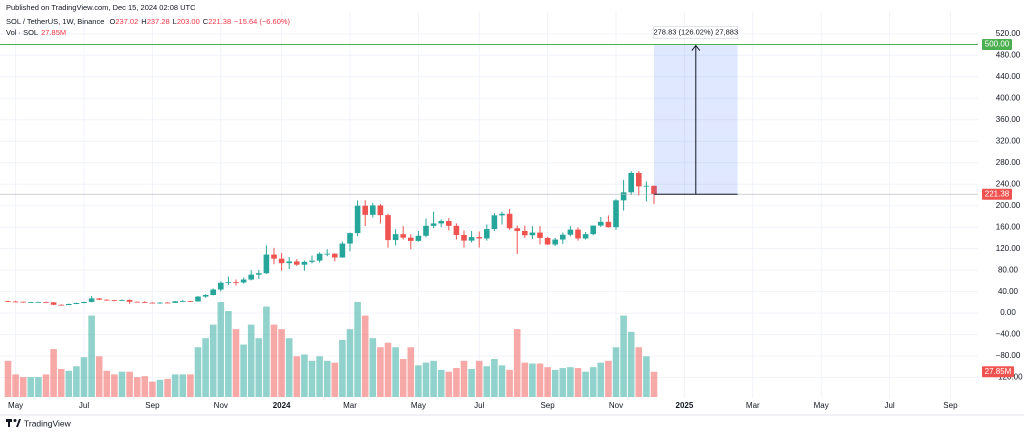  I want to click on price-axis-bg, so click(1001, 207).